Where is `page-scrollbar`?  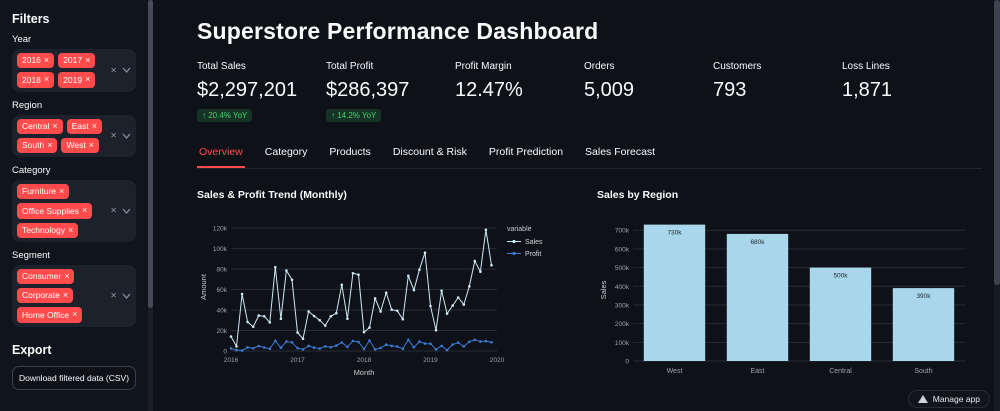 page-scrollbar is located at coordinates (997, 205).